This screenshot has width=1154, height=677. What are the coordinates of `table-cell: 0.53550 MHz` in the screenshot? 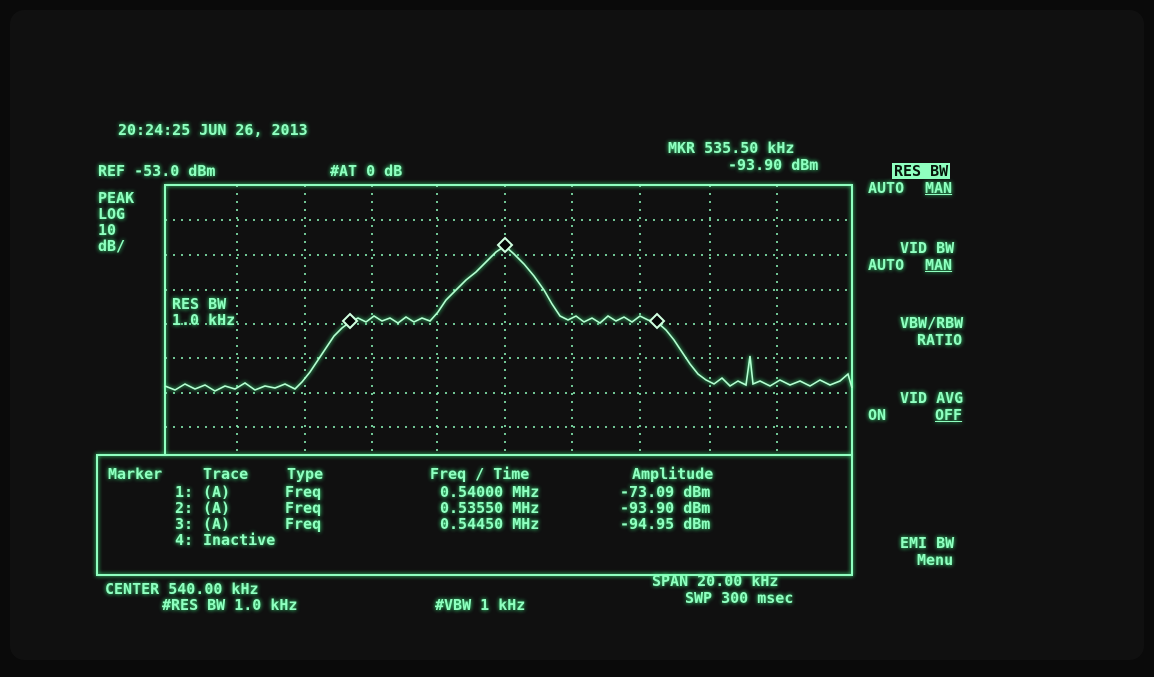 It's located at (490, 508).